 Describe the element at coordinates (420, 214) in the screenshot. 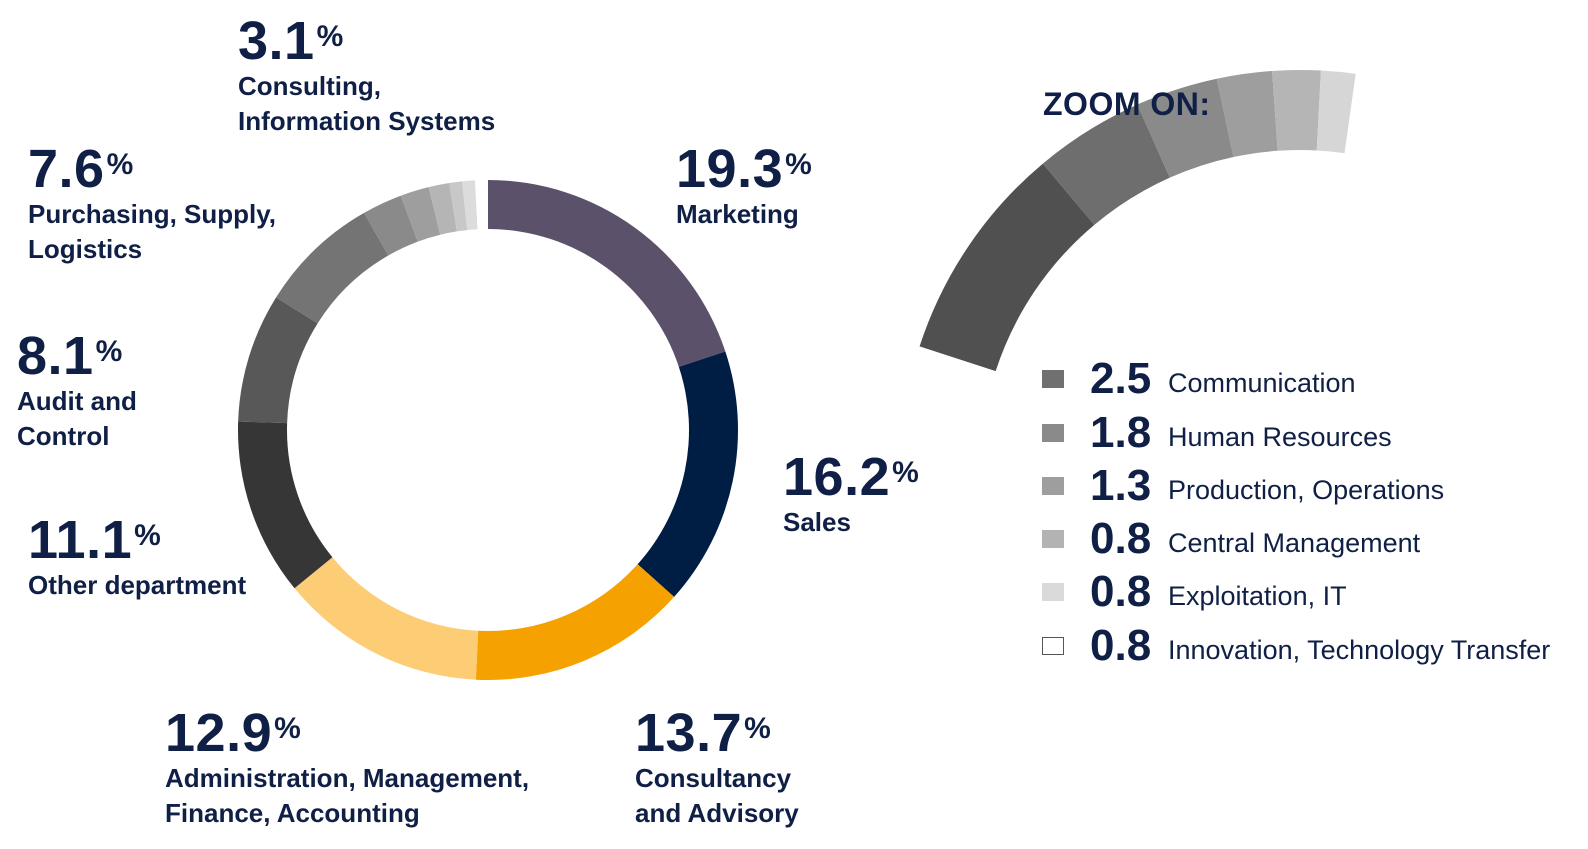

I see `donut-segment-human-resources` at that location.